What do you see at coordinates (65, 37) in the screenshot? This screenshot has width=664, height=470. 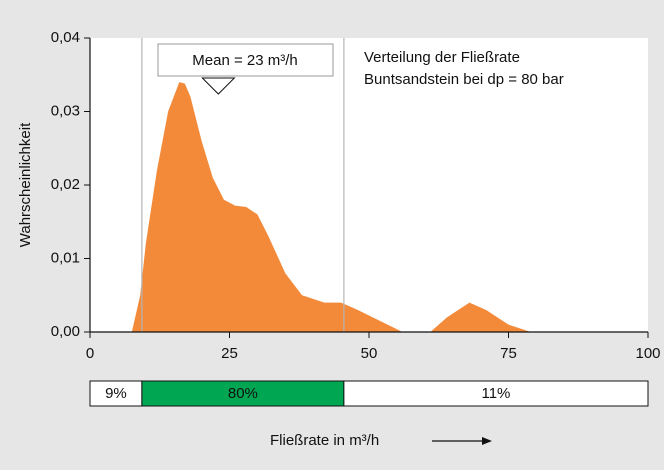 I see `y-tick-label: 0,04` at bounding box center [65, 37].